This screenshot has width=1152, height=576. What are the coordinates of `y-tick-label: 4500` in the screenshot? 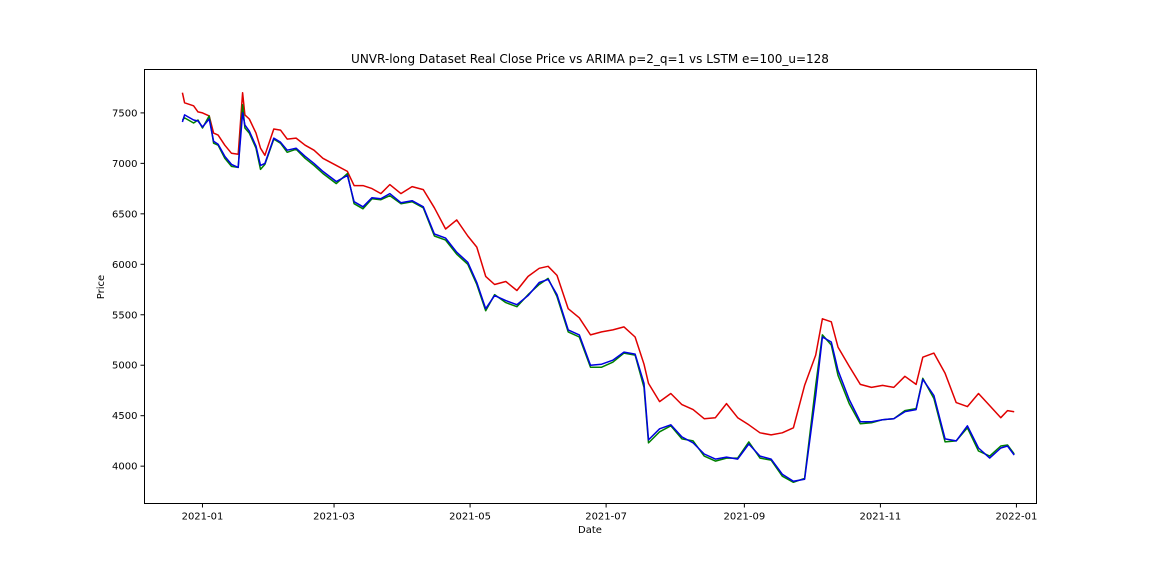 It's located at (124, 416).